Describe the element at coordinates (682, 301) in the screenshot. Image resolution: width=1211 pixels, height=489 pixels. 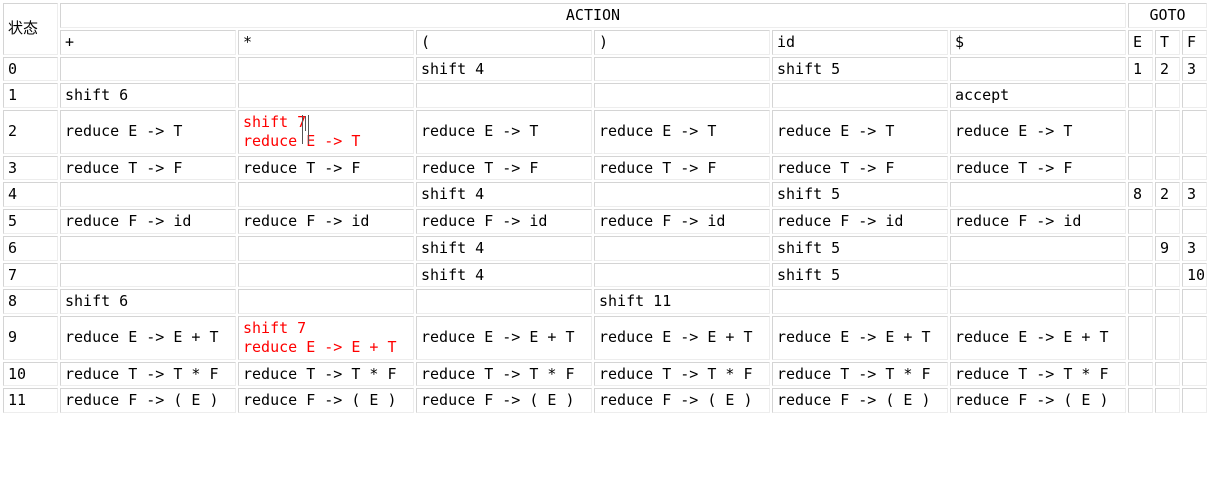
I see `action-cell: shift 11` at that location.